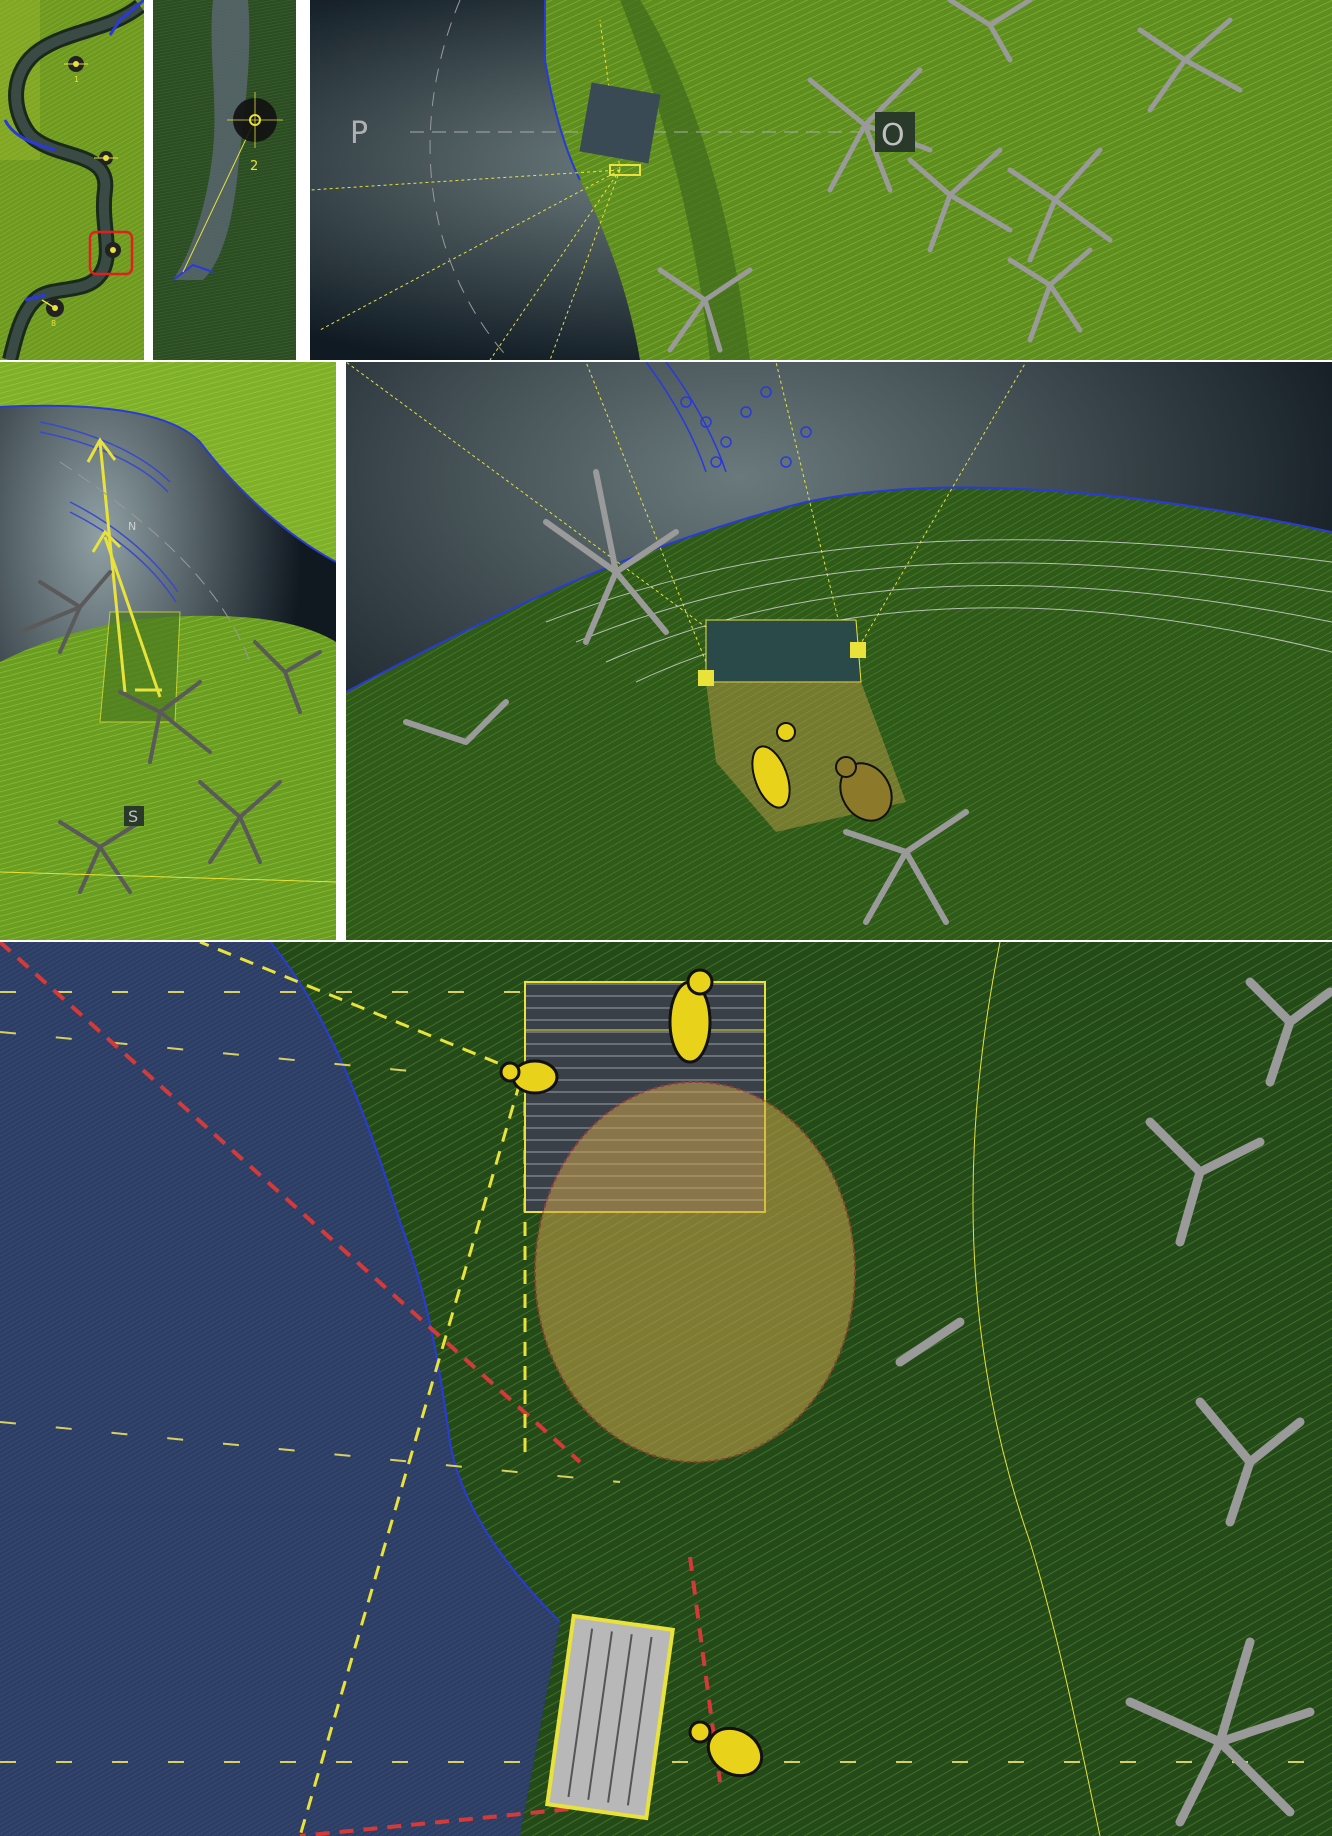 This screenshot has height=1836, width=1332. Describe the element at coordinates (76, 79) in the screenshot. I see `svg-text: 1` at that location.